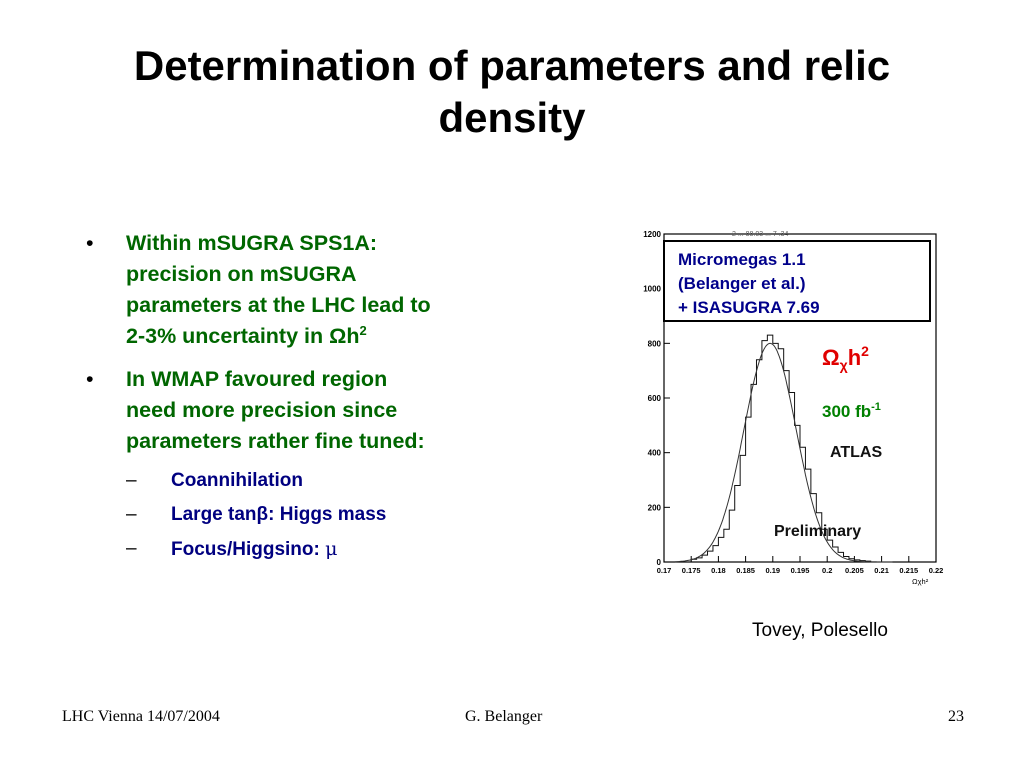  I want to click on y-tick-label: 1200, so click(652, 234).